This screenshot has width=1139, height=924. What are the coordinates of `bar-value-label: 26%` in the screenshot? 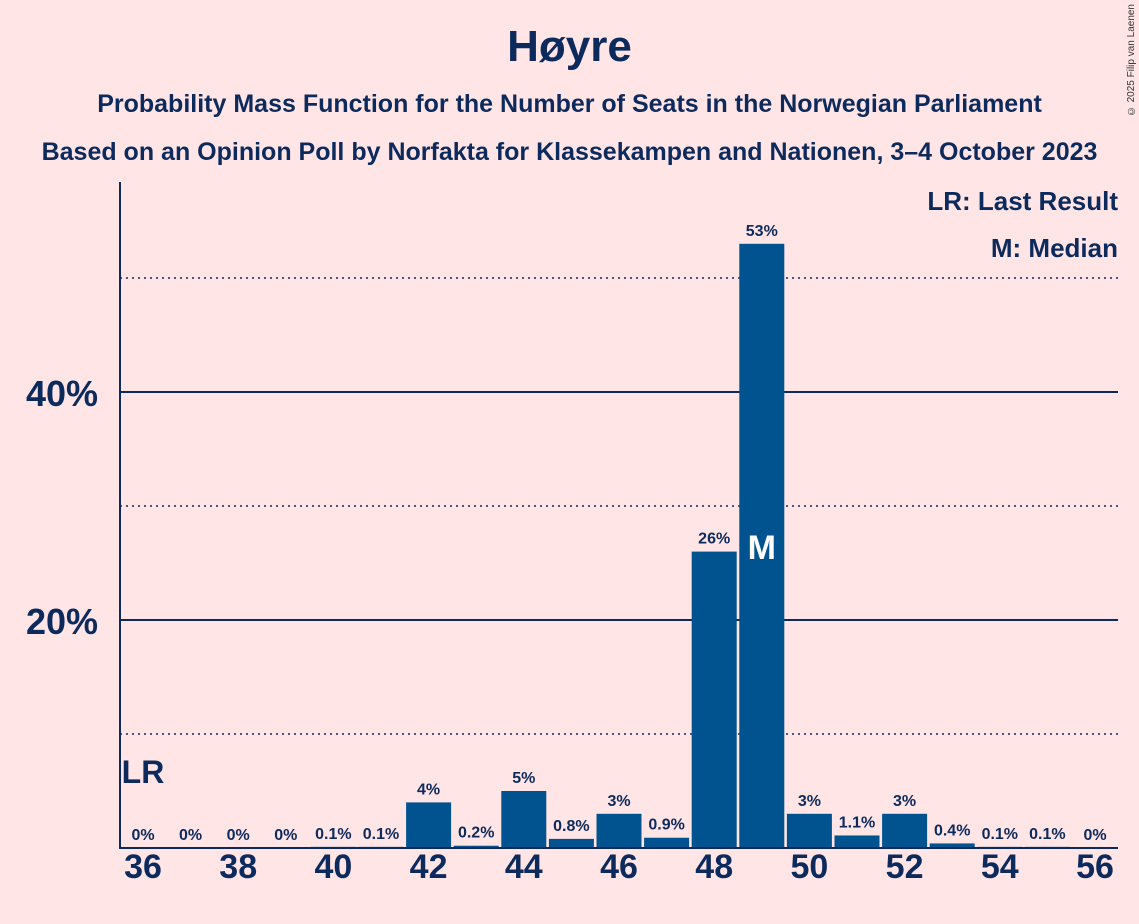 It's located at (714, 539).